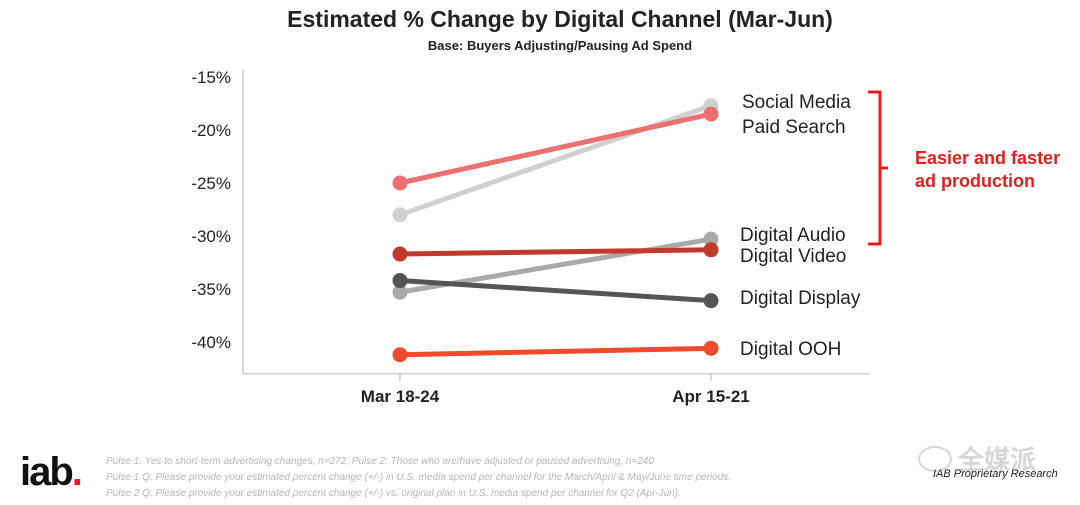  What do you see at coordinates (987, 158) in the screenshot?
I see `annotation-line-1: Easier and faster` at bounding box center [987, 158].